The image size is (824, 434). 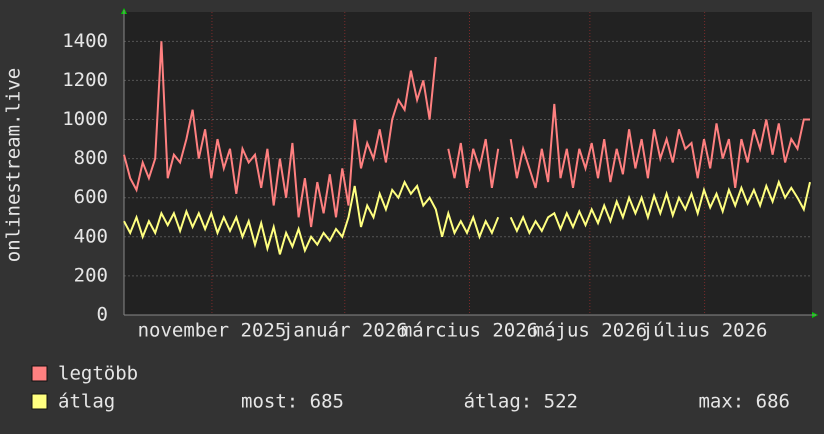 I want to click on legend-label: átlag, so click(x=86, y=402).